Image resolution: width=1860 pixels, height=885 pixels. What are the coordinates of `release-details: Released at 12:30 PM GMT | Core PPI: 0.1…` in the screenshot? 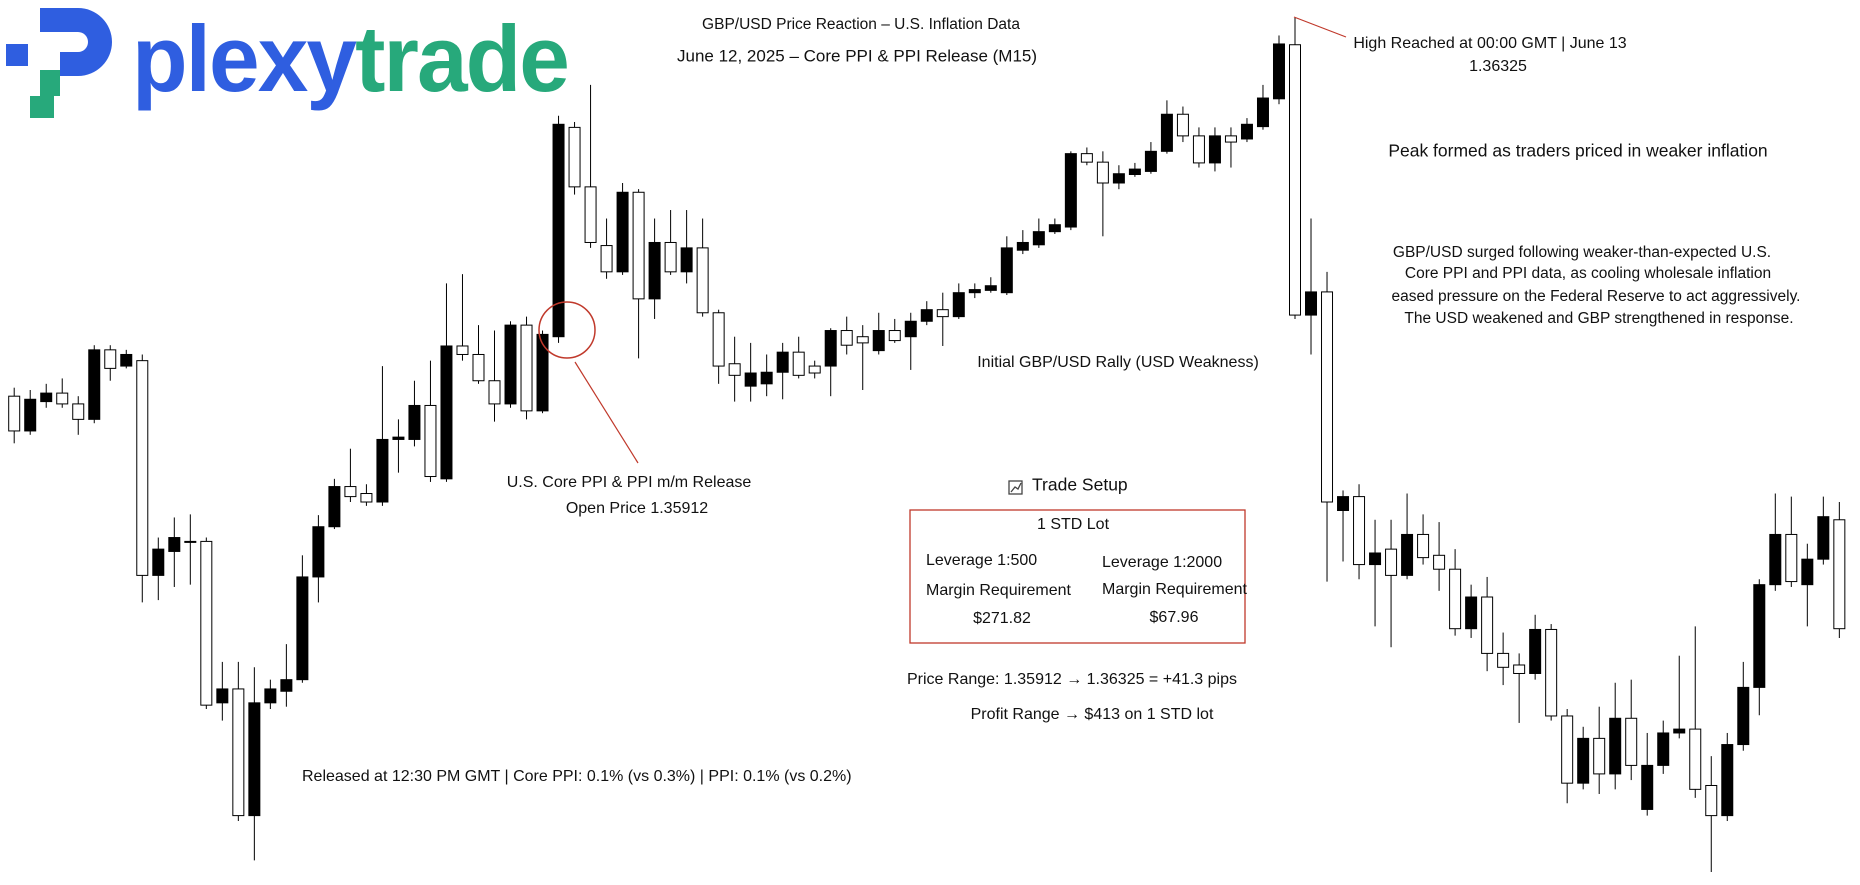 It's located at (577, 776).